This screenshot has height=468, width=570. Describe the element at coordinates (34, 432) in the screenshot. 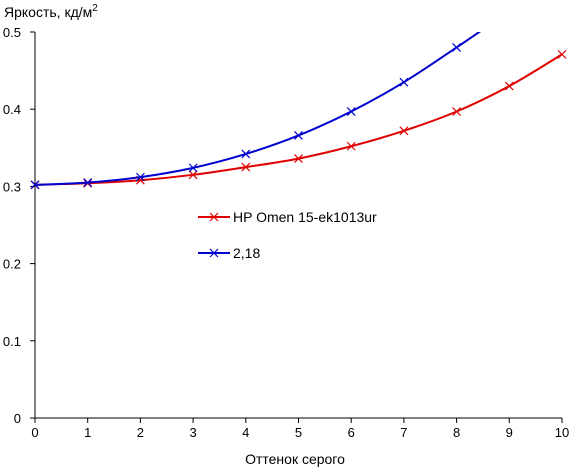

I see `x-tick-label: 0` at that location.